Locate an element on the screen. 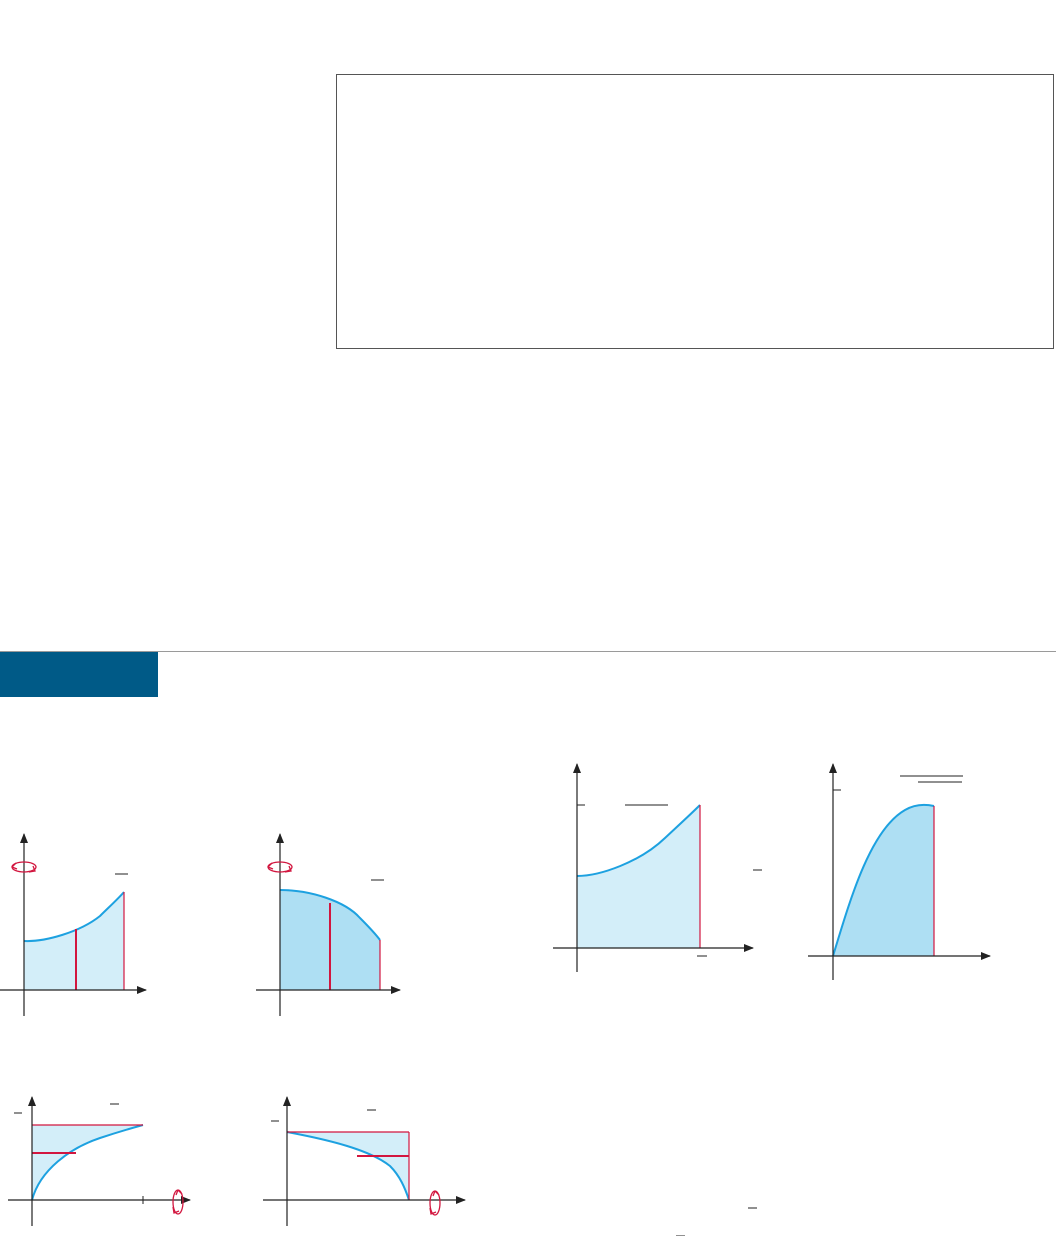  figure-a-curve is located at coordinates (74, 917).